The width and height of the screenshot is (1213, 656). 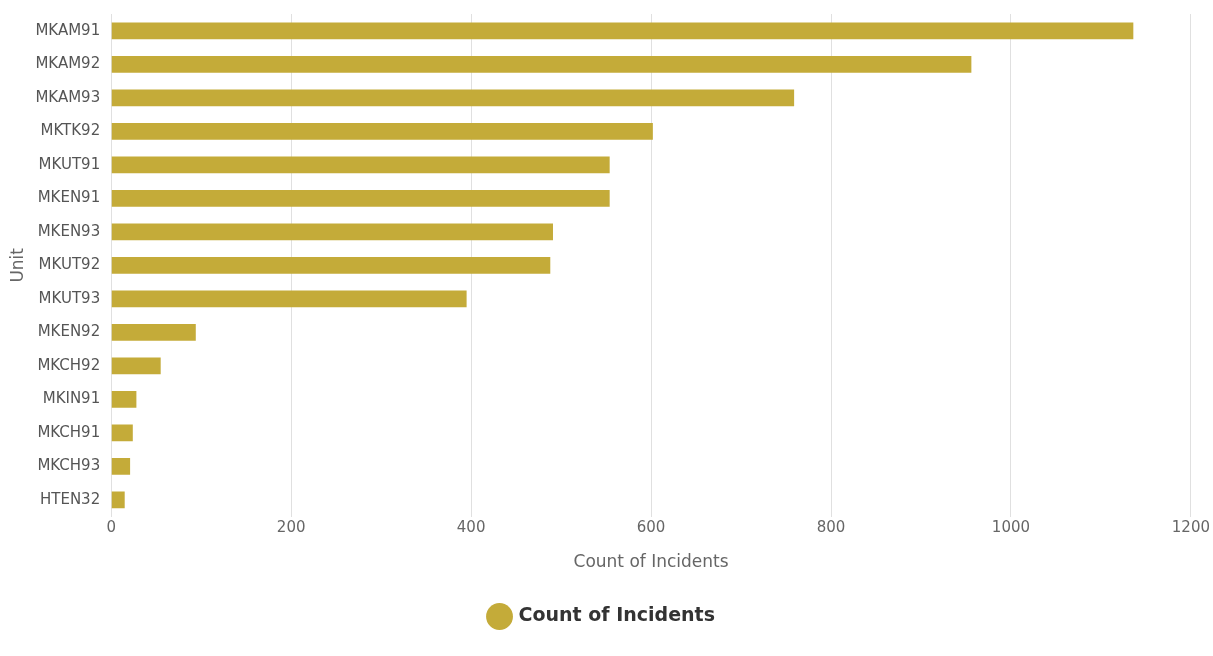 I want to click on y-tick-label: MKAM91, so click(x=68, y=29).